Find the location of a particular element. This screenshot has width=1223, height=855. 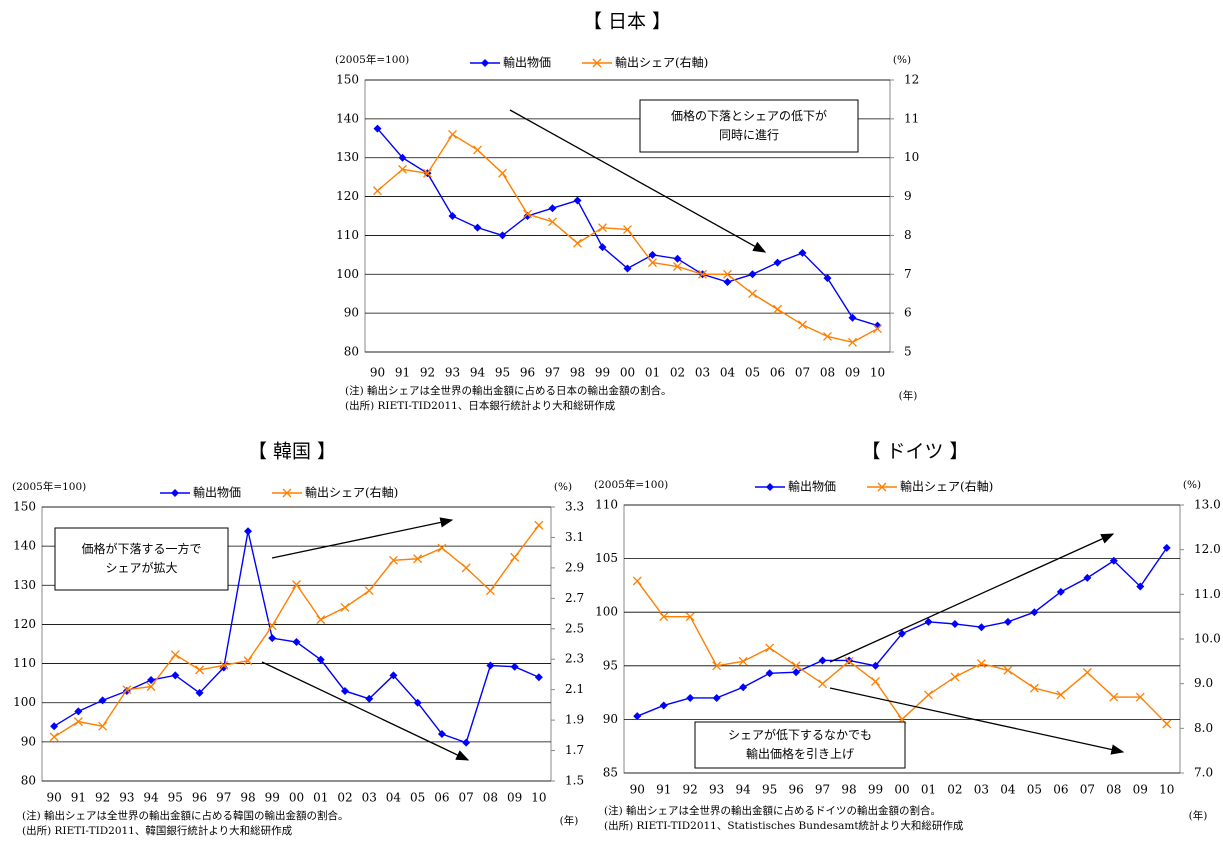

y2-tick-label: 10.0 is located at coordinates (1207, 639).